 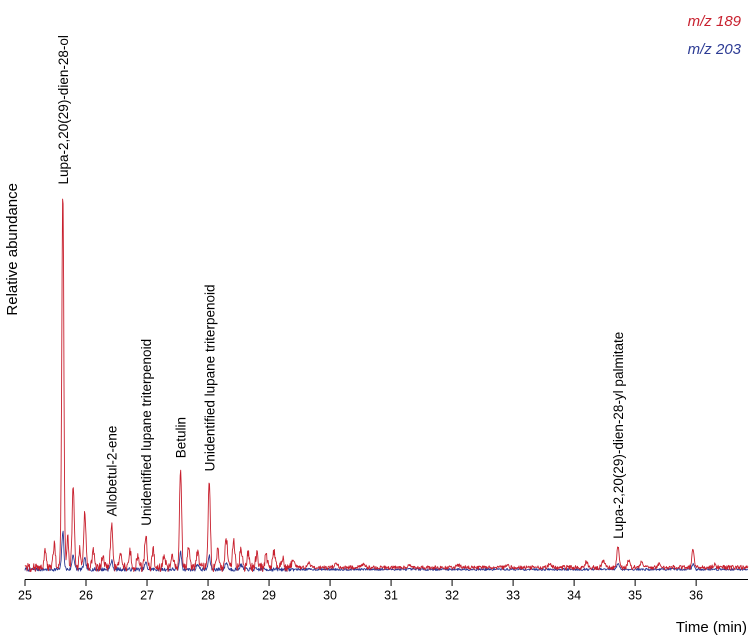 I want to click on svg-text: 35, so click(x=635, y=596).